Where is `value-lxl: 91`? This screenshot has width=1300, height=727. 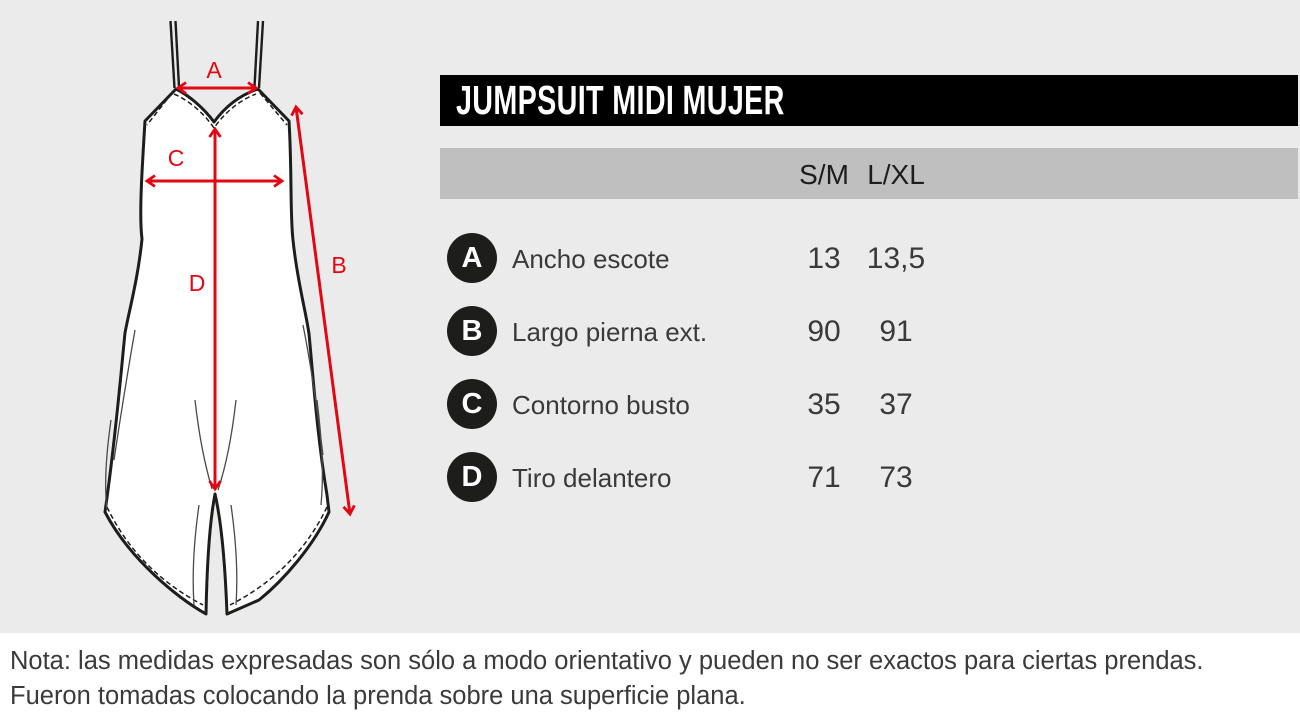 value-lxl: 91 is located at coordinates (896, 331).